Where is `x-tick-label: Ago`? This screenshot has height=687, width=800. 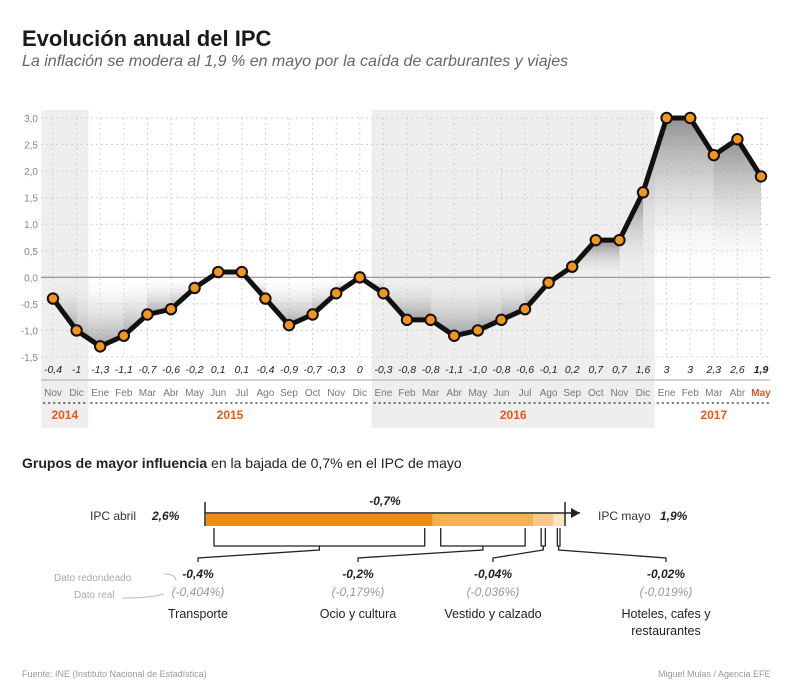 x-tick-label: Ago is located at coordinates (549, 393).